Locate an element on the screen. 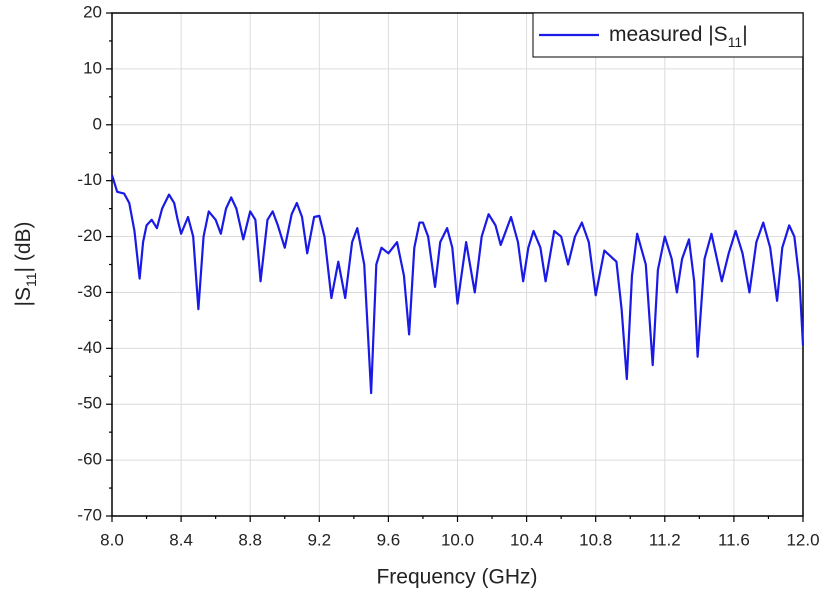 Image resolution: width=827 pixels, height=599 pixels. x-tick-label: 10.8 is located at coordinates (595, 539).